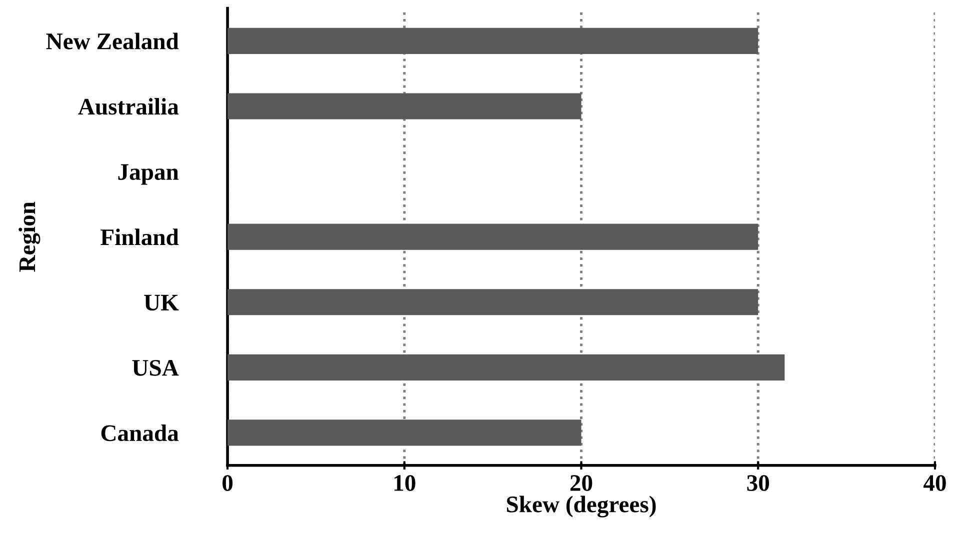 The width and height of the screenshot is (956, 554). Describe the element at coordinates (758, 483) in the screenshot. I see `x-tick-label: 30` at that location.